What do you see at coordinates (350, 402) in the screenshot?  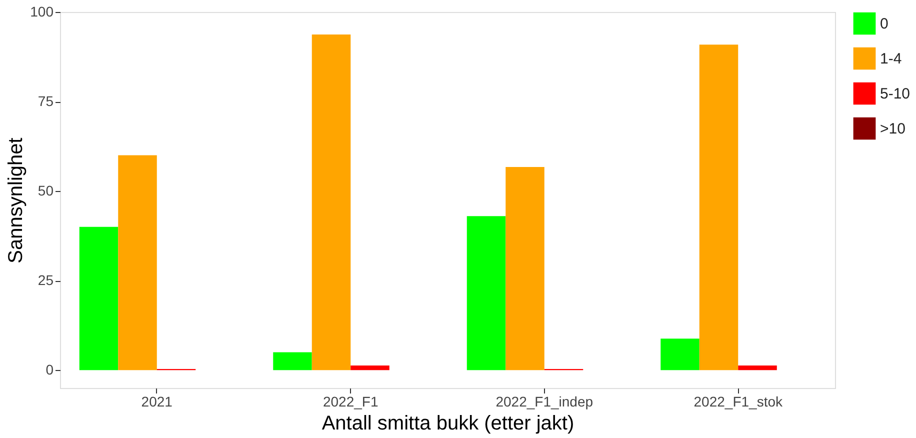 I see `x-tick-label: 2022_F1` at bounding box center [350, 402].